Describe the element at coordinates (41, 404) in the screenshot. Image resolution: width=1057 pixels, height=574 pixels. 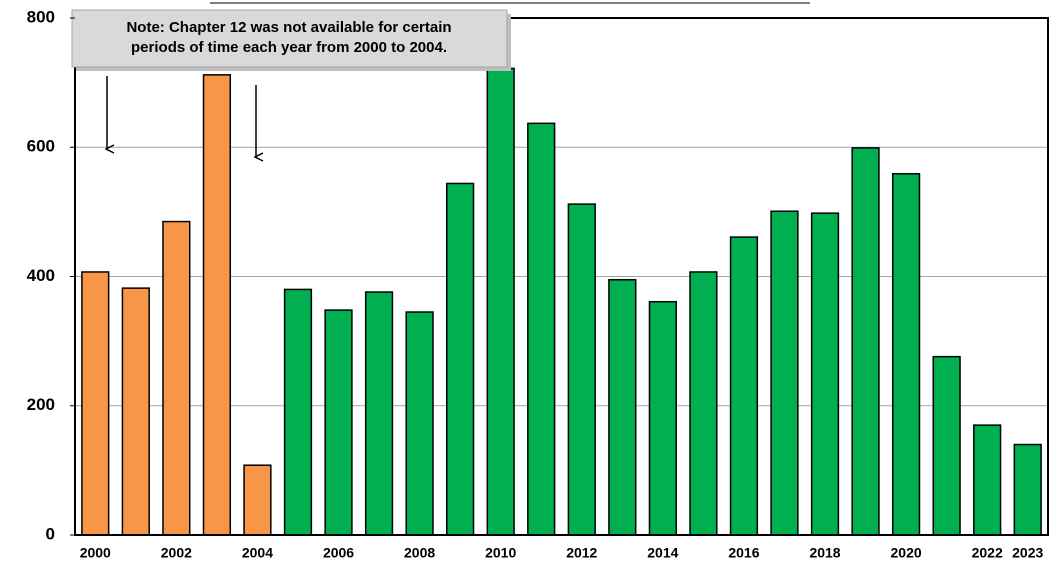
I see `y-tick-label: 200` at that location.